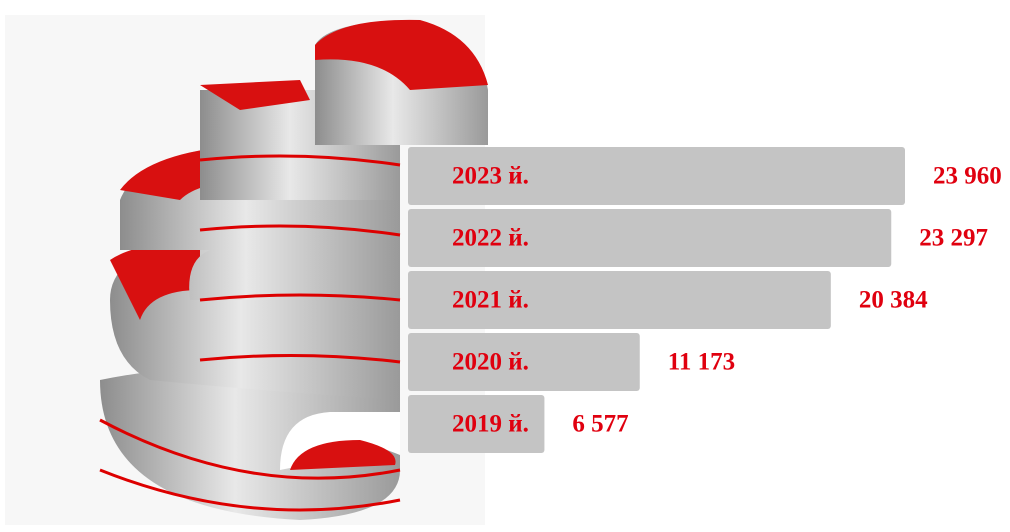 The image size is (1010, 532). Describe the element at coordinates (701, 362) in the screenshot. I see `value-label: 11 173` at that location.